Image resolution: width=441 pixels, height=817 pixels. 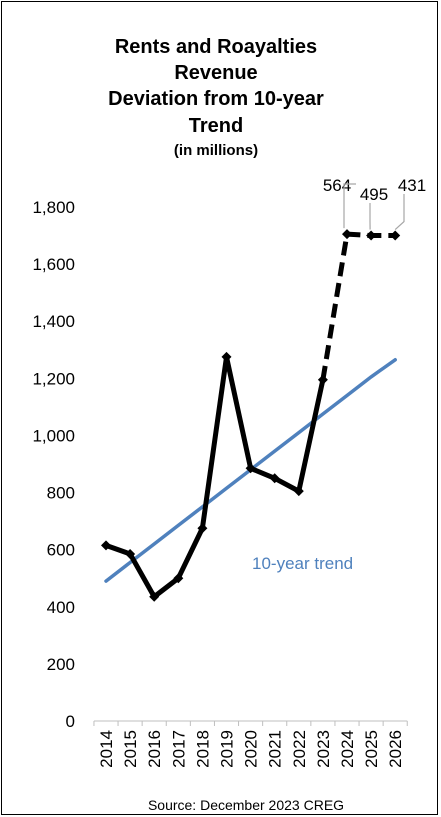 What do you see at coordinates (61, 550) in the screenshot?
I see `y-tick-label: 600` at bounding box center [61, 550].